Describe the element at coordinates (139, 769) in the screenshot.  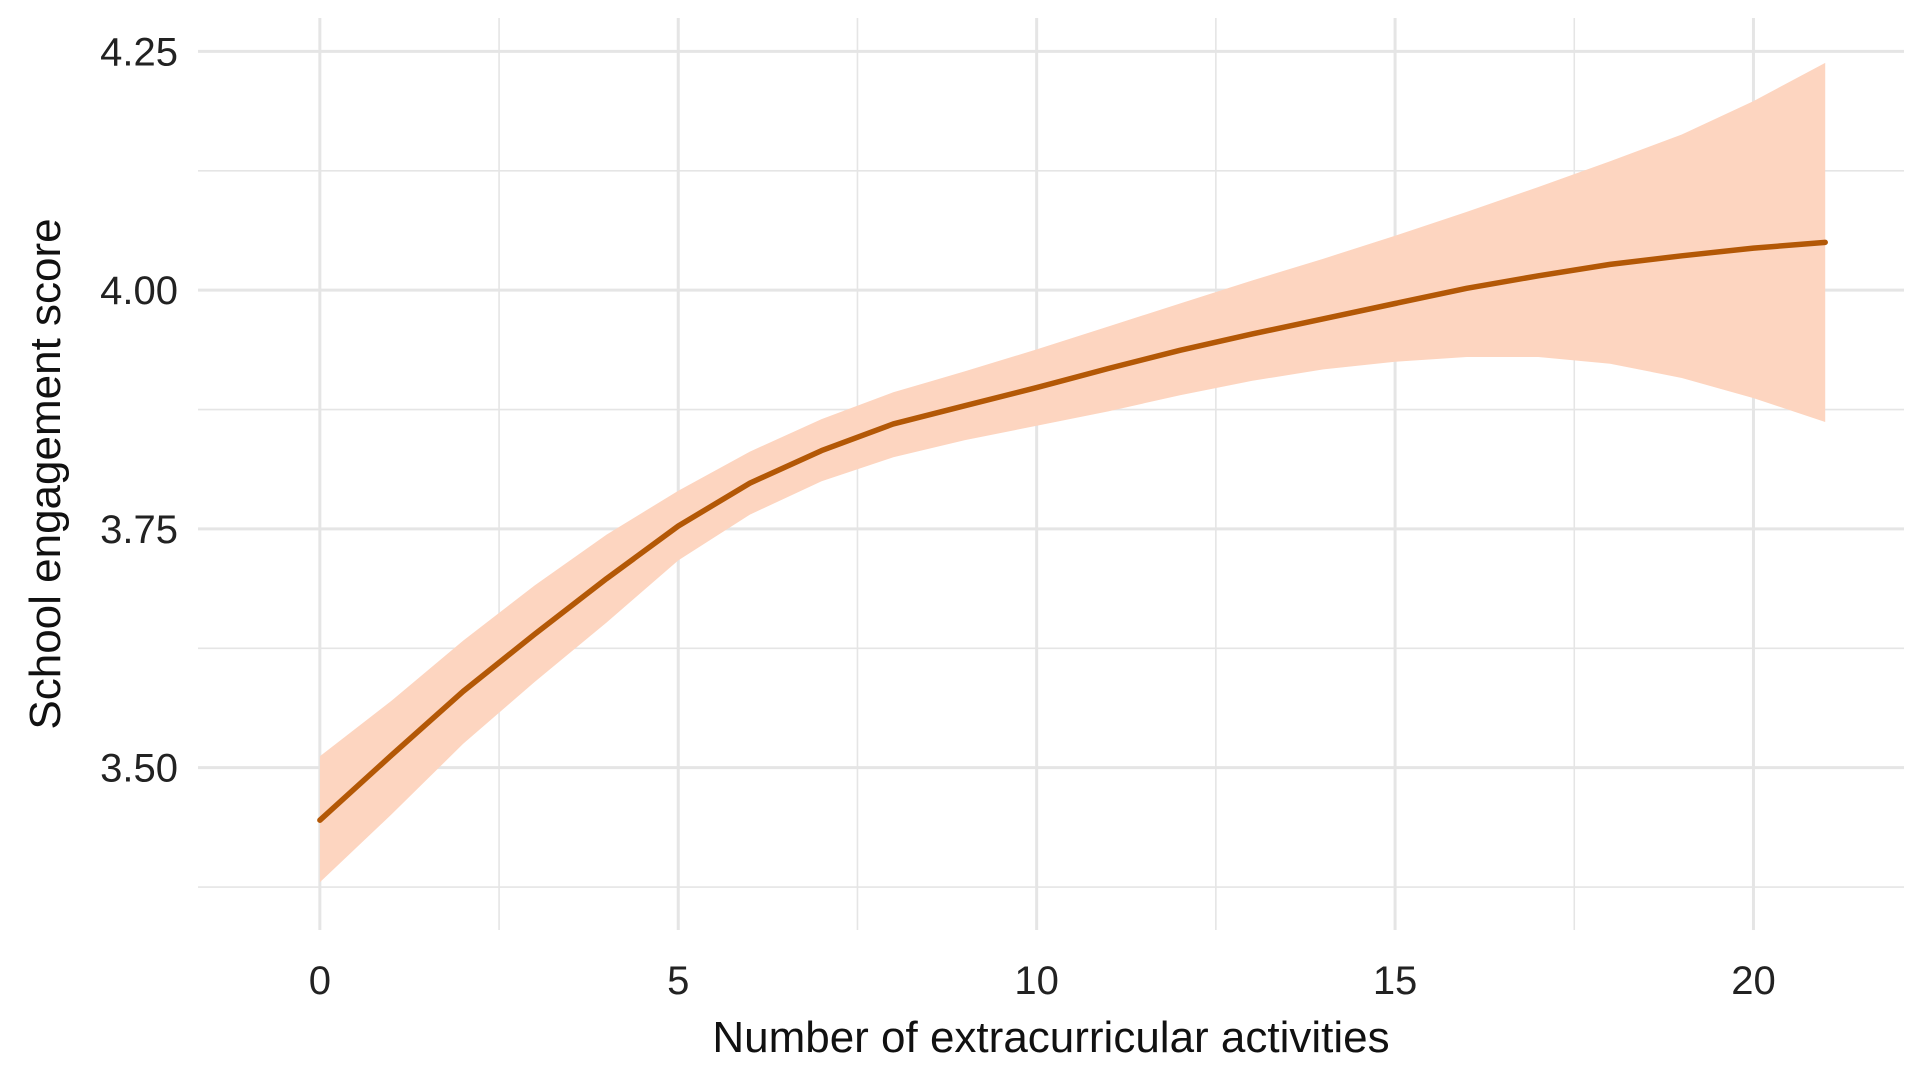
I see `y-tick-label: 3.50` at that location.